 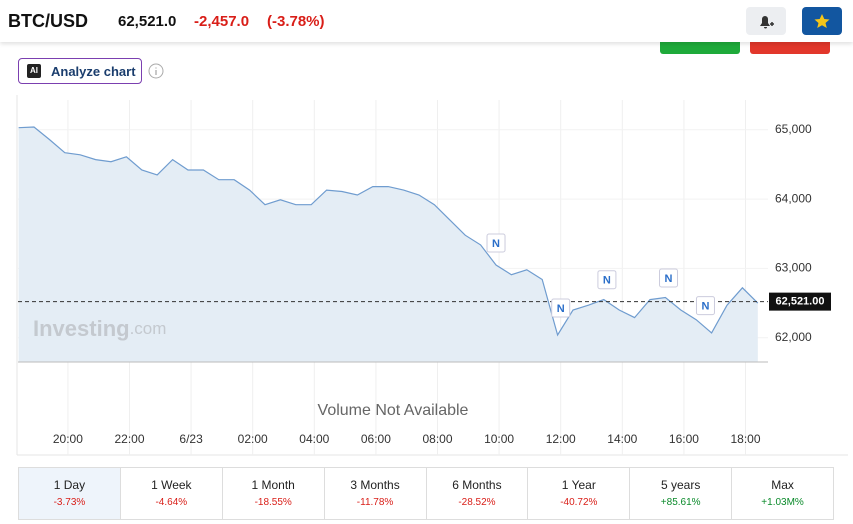 I want to click on period-change: -11.78%, so click(x=375, y=502).